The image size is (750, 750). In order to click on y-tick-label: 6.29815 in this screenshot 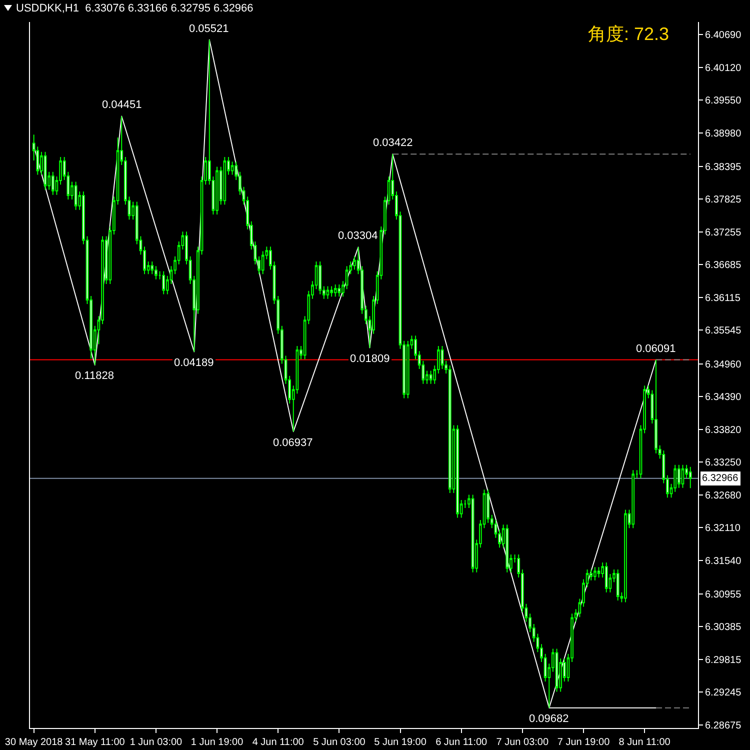, I will do `click(723, 660)`.